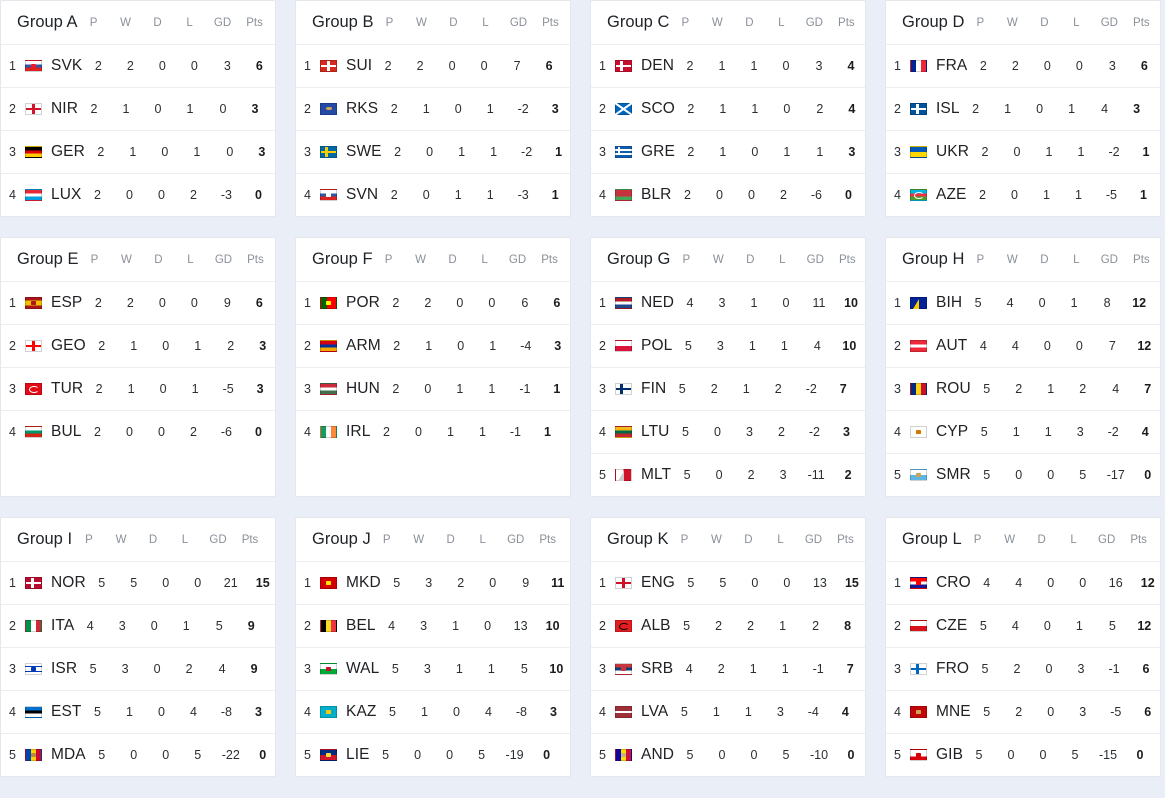 The width and height of the screenshot is (1165, 798). Describe the element at coordinates (433, 108) in the screenshot. I see `standings-row: 2 RKS 2 1 0 1 -2 3` at that location.